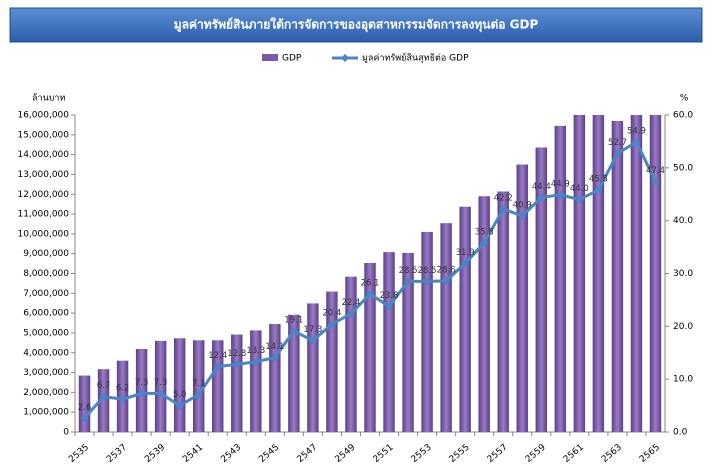  I want to click on data-label: 28.5, so click(408, 271).